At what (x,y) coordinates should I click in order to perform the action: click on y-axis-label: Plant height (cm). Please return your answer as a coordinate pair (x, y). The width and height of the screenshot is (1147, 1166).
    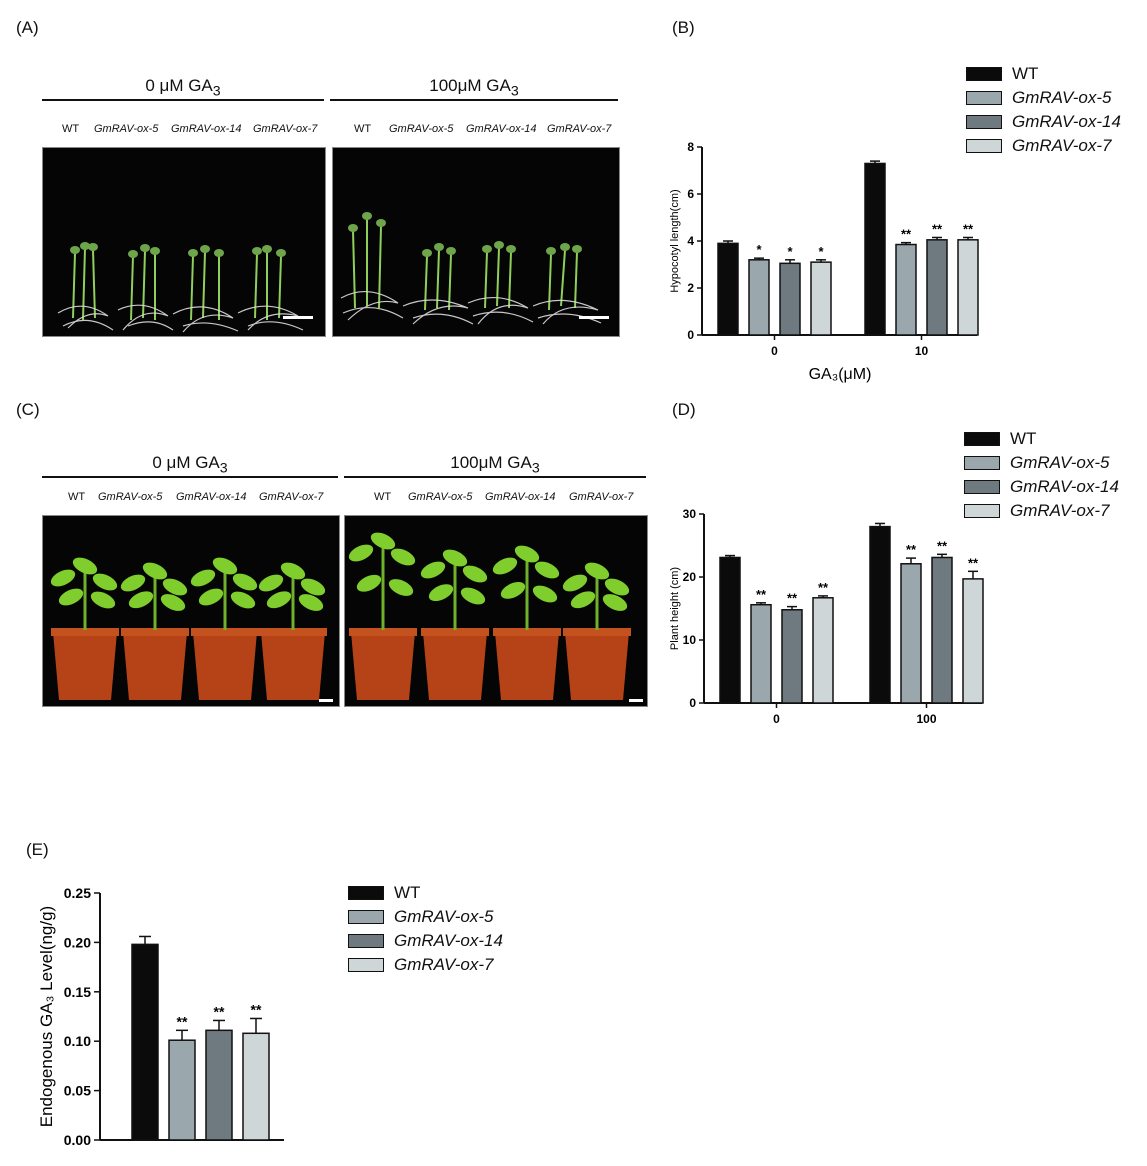
    Looking at the image, I should click on (675, 608).